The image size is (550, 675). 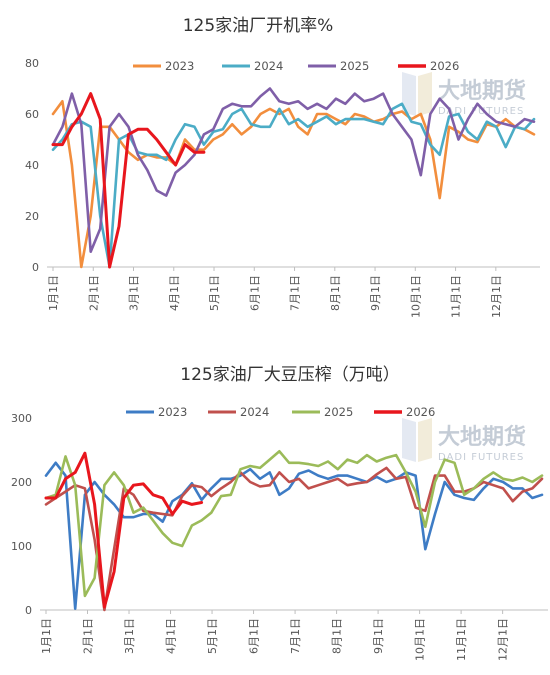 What do you see at coordinates (32, 216) in the screenshot?
I see `y-tick-label: 20` at bounding box center [32, 216].